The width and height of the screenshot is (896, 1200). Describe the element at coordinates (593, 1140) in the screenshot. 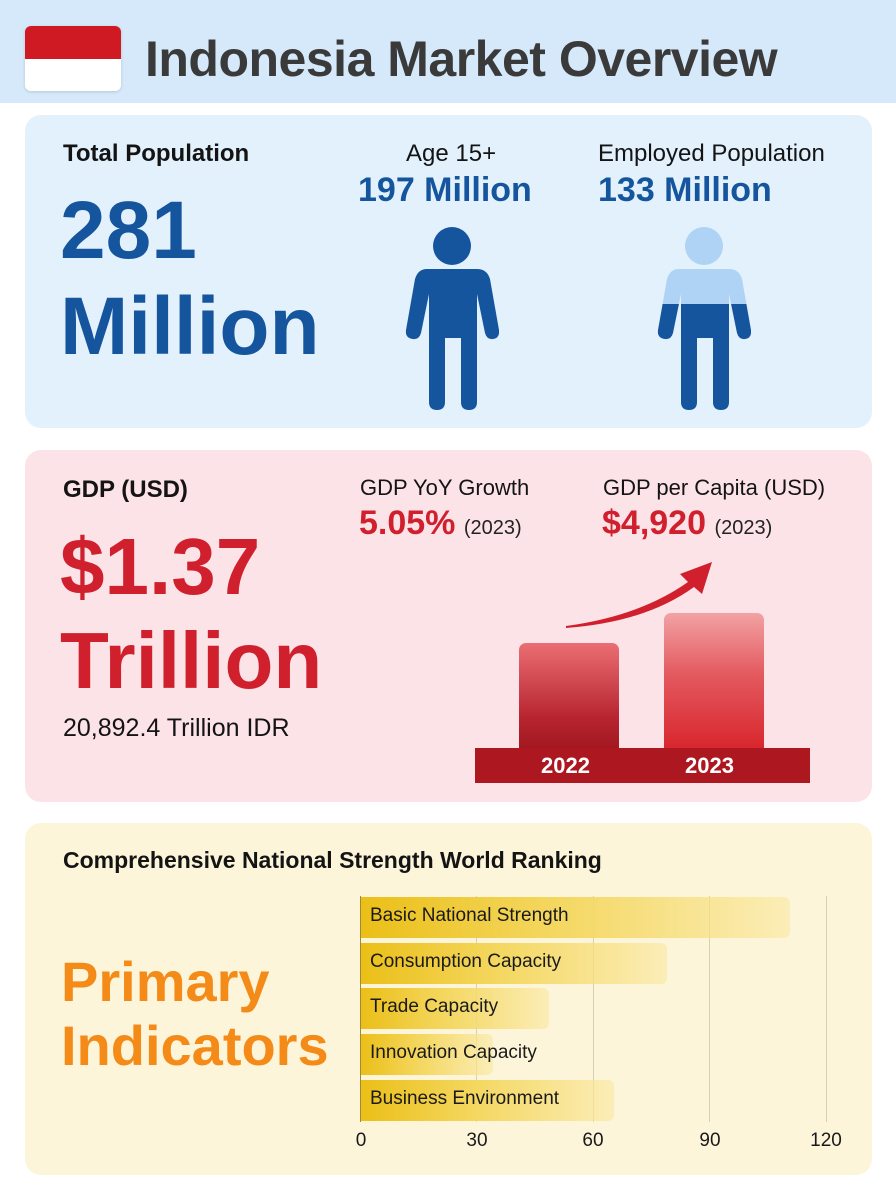

I see `x-tick-60: 60` at that location.